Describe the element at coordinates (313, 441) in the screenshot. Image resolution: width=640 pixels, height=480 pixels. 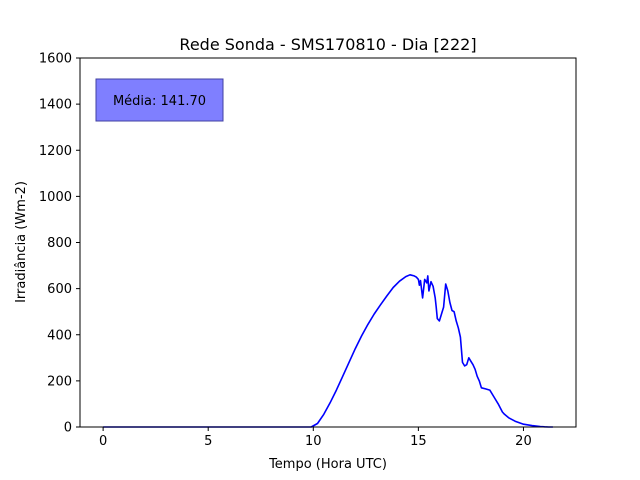
I see `x-tick-label: 10` at that location.